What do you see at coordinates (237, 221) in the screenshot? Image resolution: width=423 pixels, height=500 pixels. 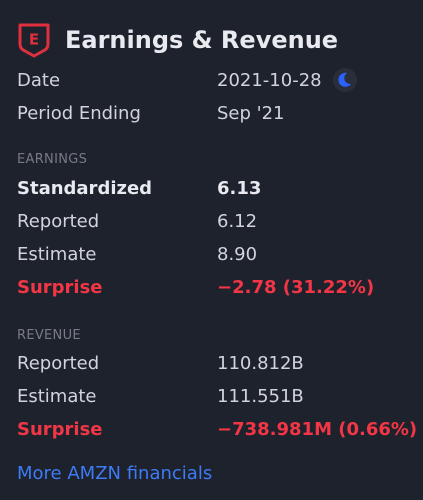 I see `row-value: 6.12` at bounding box center [237, 221].